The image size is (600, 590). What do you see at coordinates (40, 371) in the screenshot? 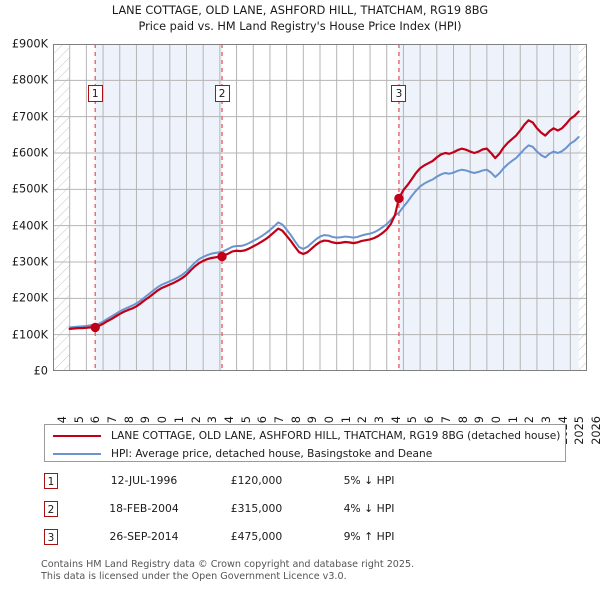
I see `y-axis-tick-label: £0` at bounding box center [40, 371].